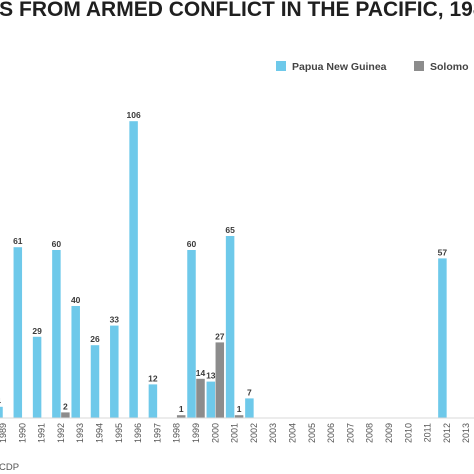 The image size is (474, 474). What do you see at coordinates (249, 392) in the screenshot?
I see `value-label-papua-new-guinea-2002: 7` at bounding box center [249, 392].